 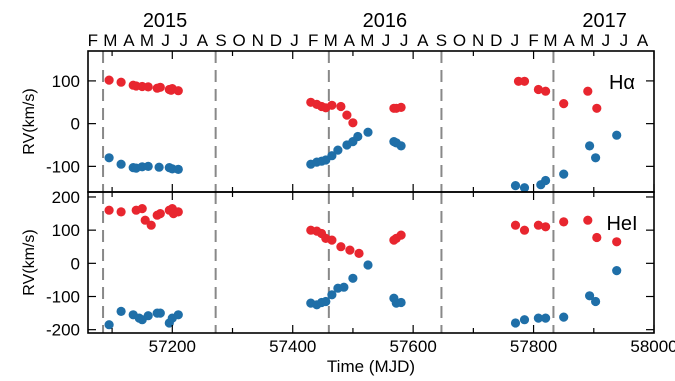 What do you see at coordinates (66, 197) in the screenshot?
I see `y-tick-label: 200` at bounding box center [66, 197].